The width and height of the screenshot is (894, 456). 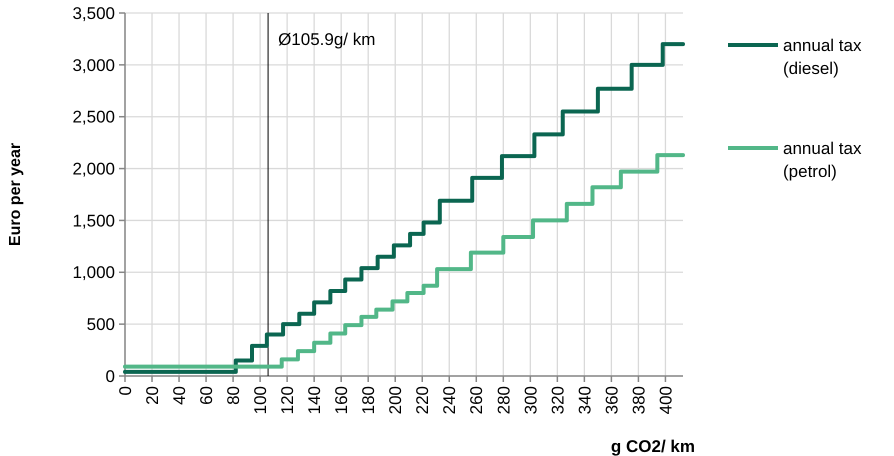 I want to click on x-tick-label: 20, so click(x=152, y=395).